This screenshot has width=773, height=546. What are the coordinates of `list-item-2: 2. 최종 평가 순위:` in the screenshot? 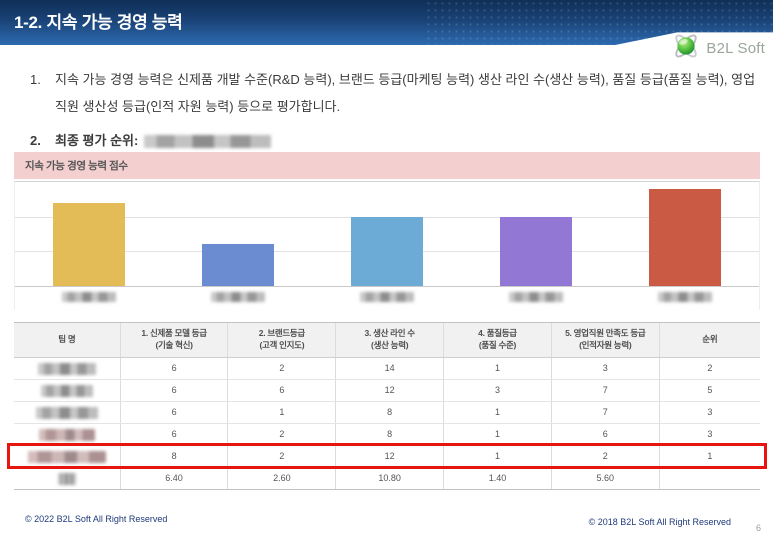 It's located at (394, 145).